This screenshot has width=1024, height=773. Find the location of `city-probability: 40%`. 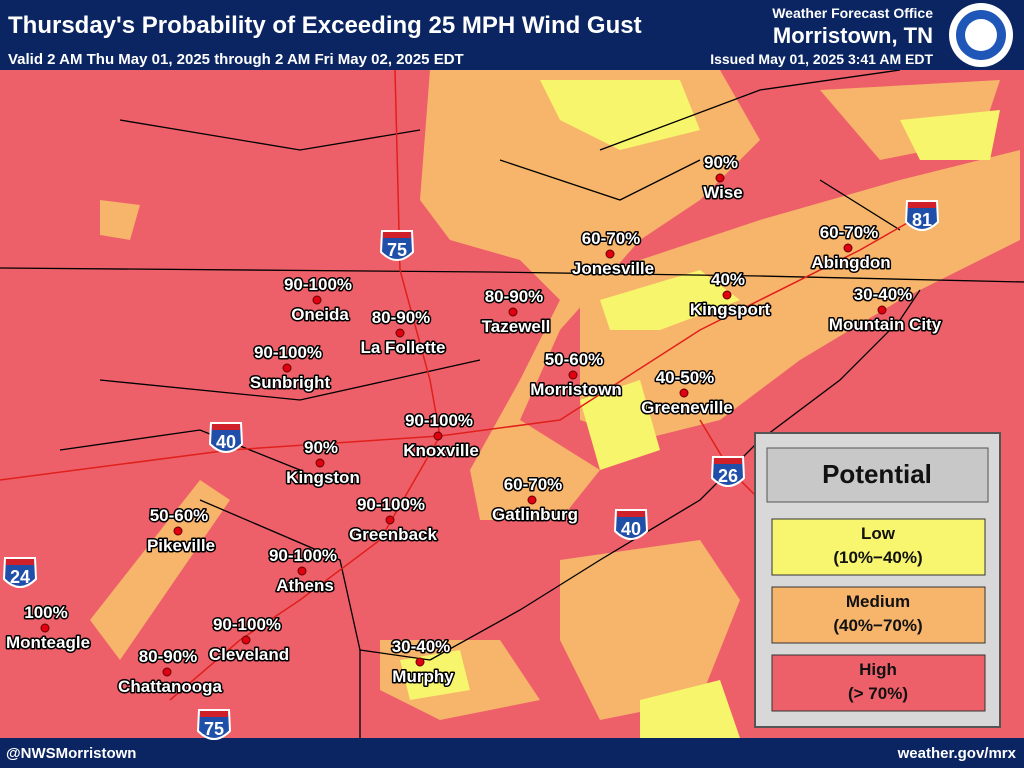

city-probability: 40% is located at coordinates (728, 279).